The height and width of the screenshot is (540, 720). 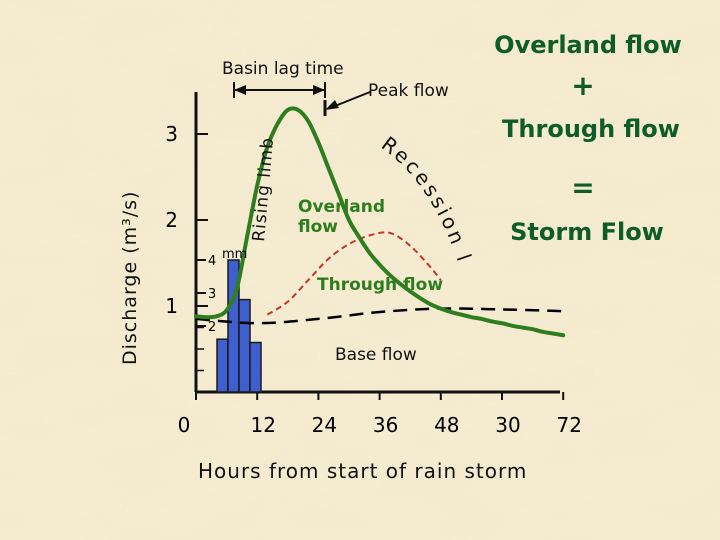 I want to click on x-axis-title: Hours from start of rain storm, so click(x=362, y=471).